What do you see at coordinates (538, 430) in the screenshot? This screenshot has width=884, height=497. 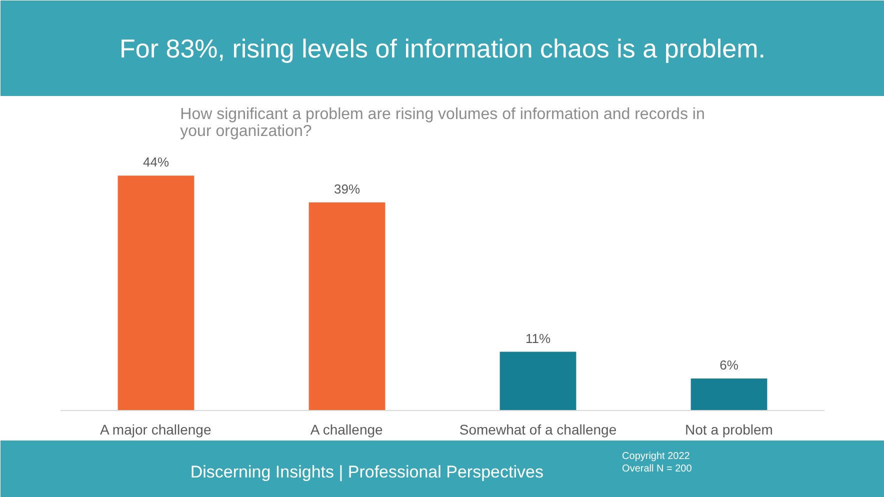 I see `x-tick-label: Somewhat of a challenge` at bounding box center [538, 430].